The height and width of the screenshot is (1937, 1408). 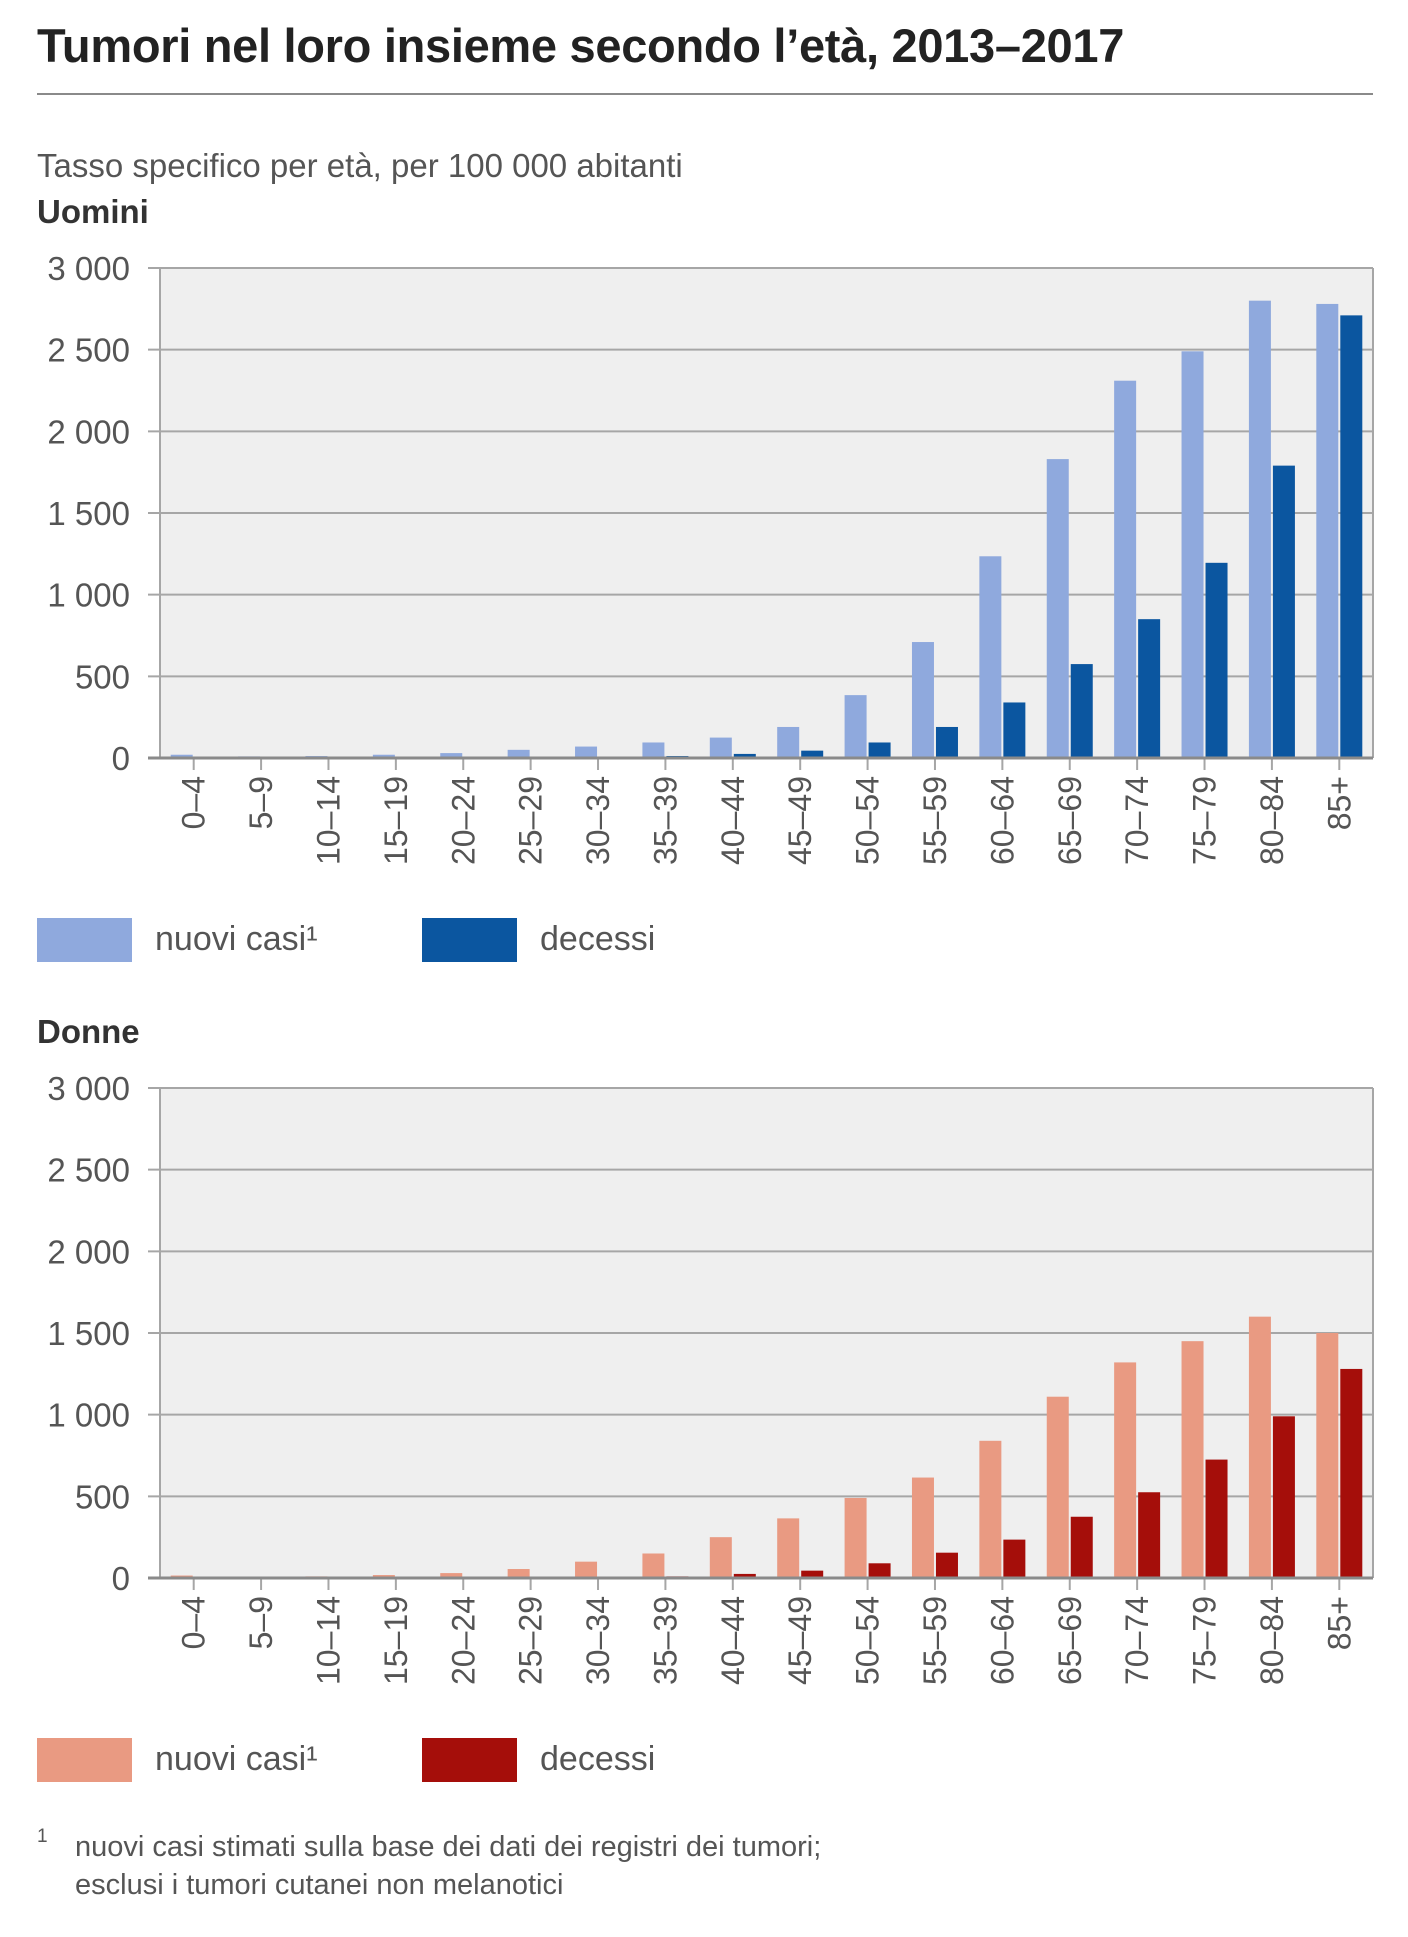 I want to click on women-x-tick-label: 45–49, so click(x=800, y=1640).